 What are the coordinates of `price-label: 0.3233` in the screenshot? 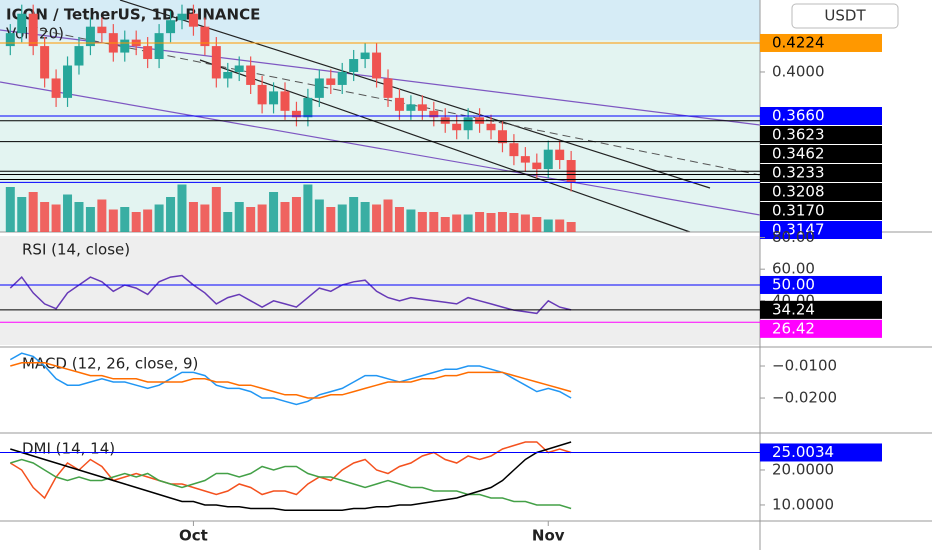 It's located at (798, 173).